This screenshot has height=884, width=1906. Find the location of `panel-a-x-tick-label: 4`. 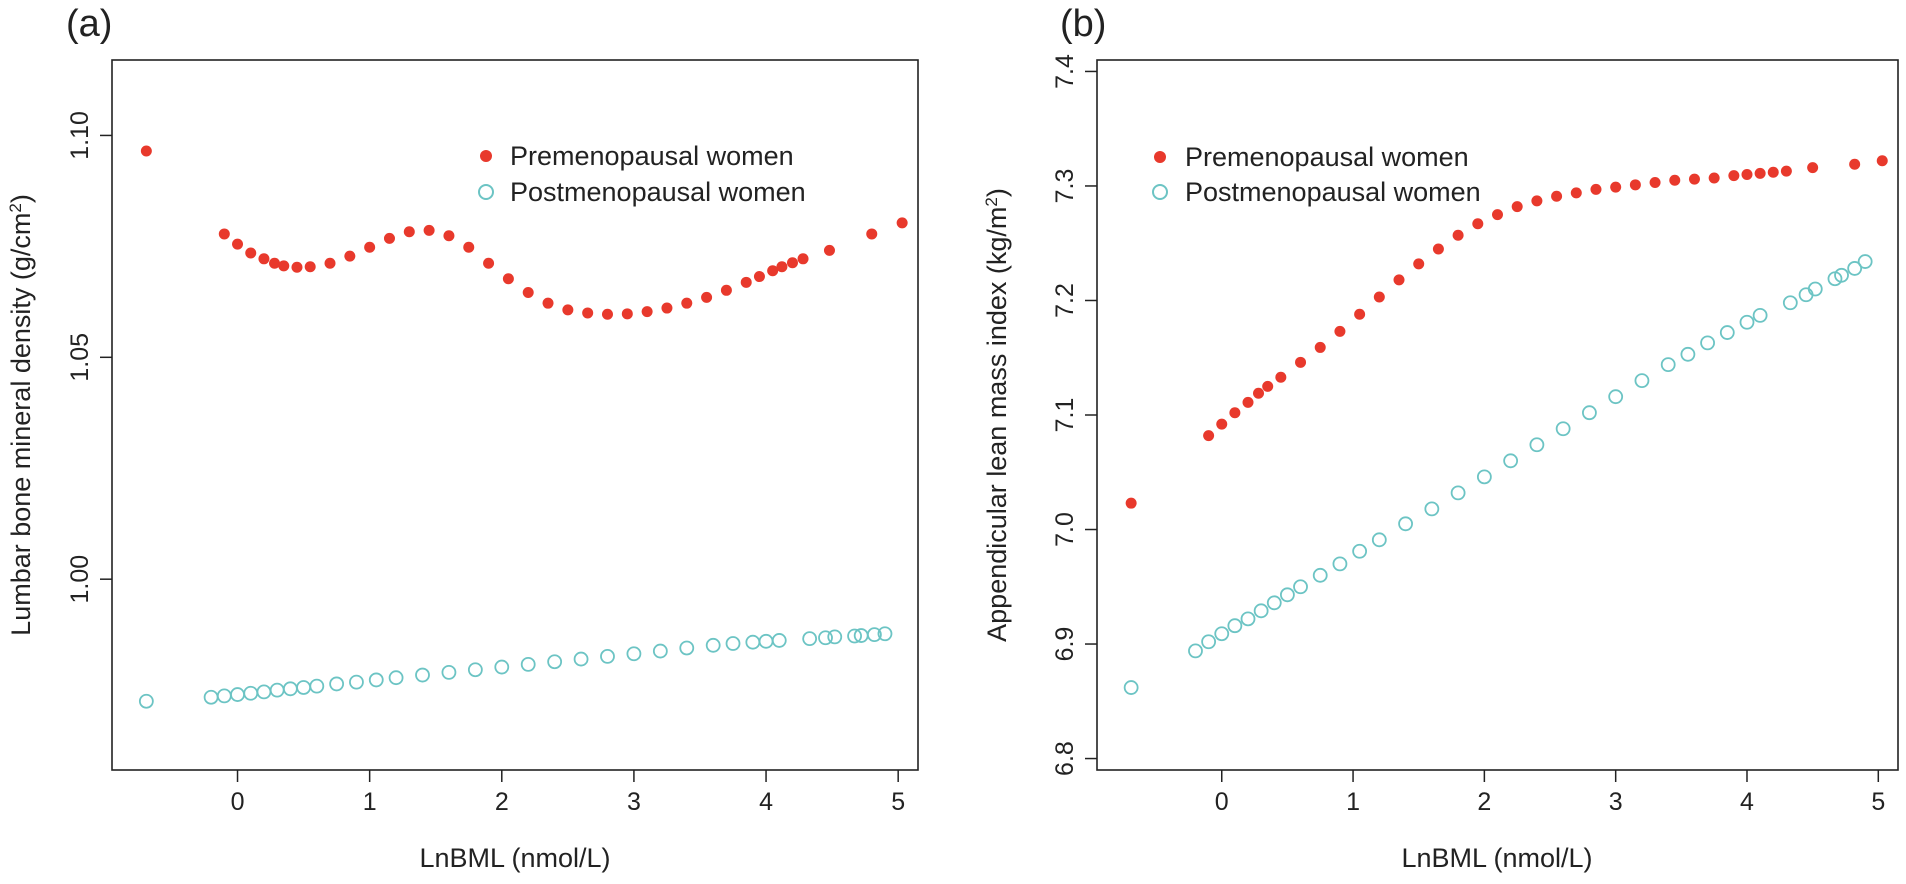

panel-a-x-tick-label: 4 is located at coordinates (766, 802).